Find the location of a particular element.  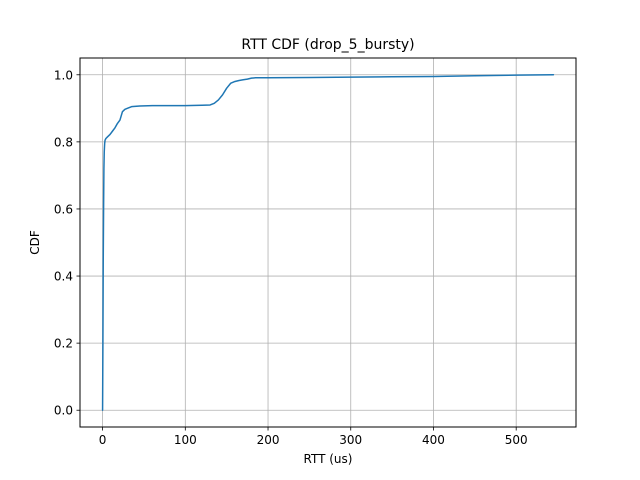

x-axis-label: RTT (us) is located at coordinates (328, 459).